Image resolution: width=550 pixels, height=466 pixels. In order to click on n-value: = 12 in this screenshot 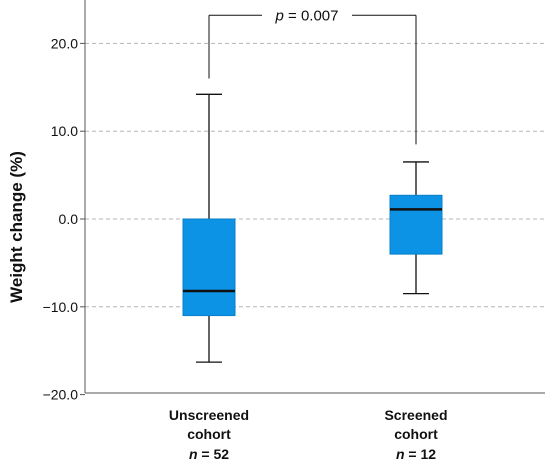, I will do `click(421, 454)`.